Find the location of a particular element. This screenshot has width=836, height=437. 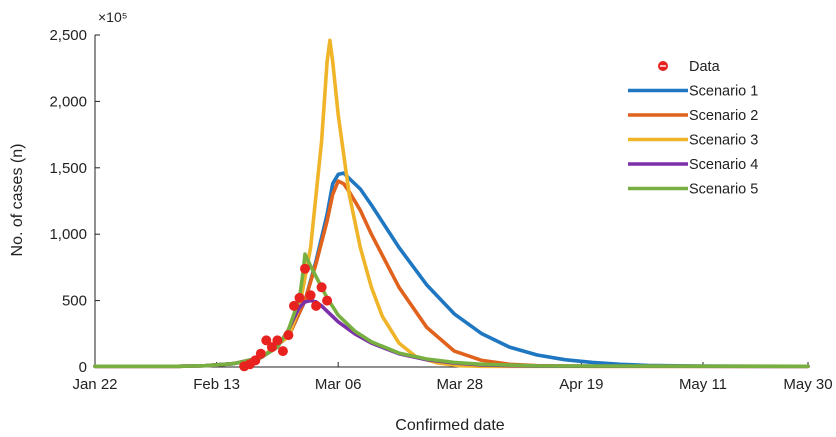

legend-label-scenario-5: Scenario 5 is located at coordinates (723, 190).